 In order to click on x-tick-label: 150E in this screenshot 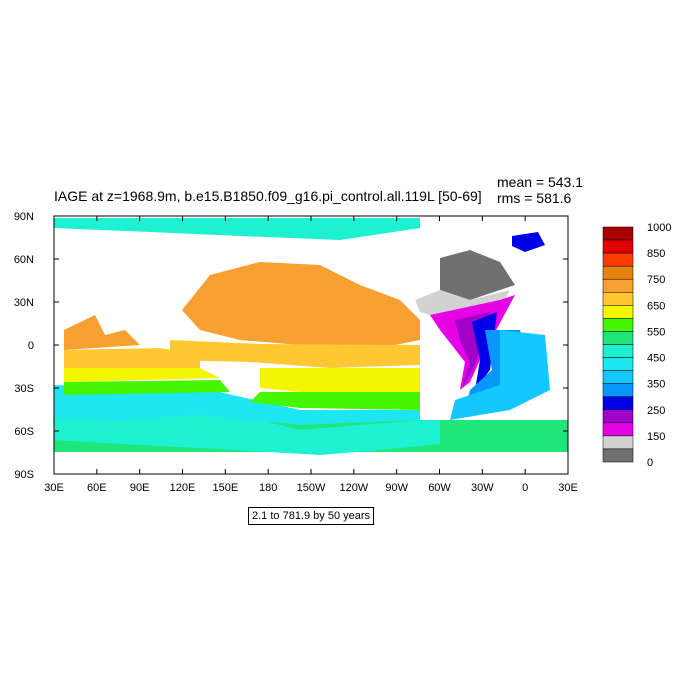, I will do `click(225, 488)`.